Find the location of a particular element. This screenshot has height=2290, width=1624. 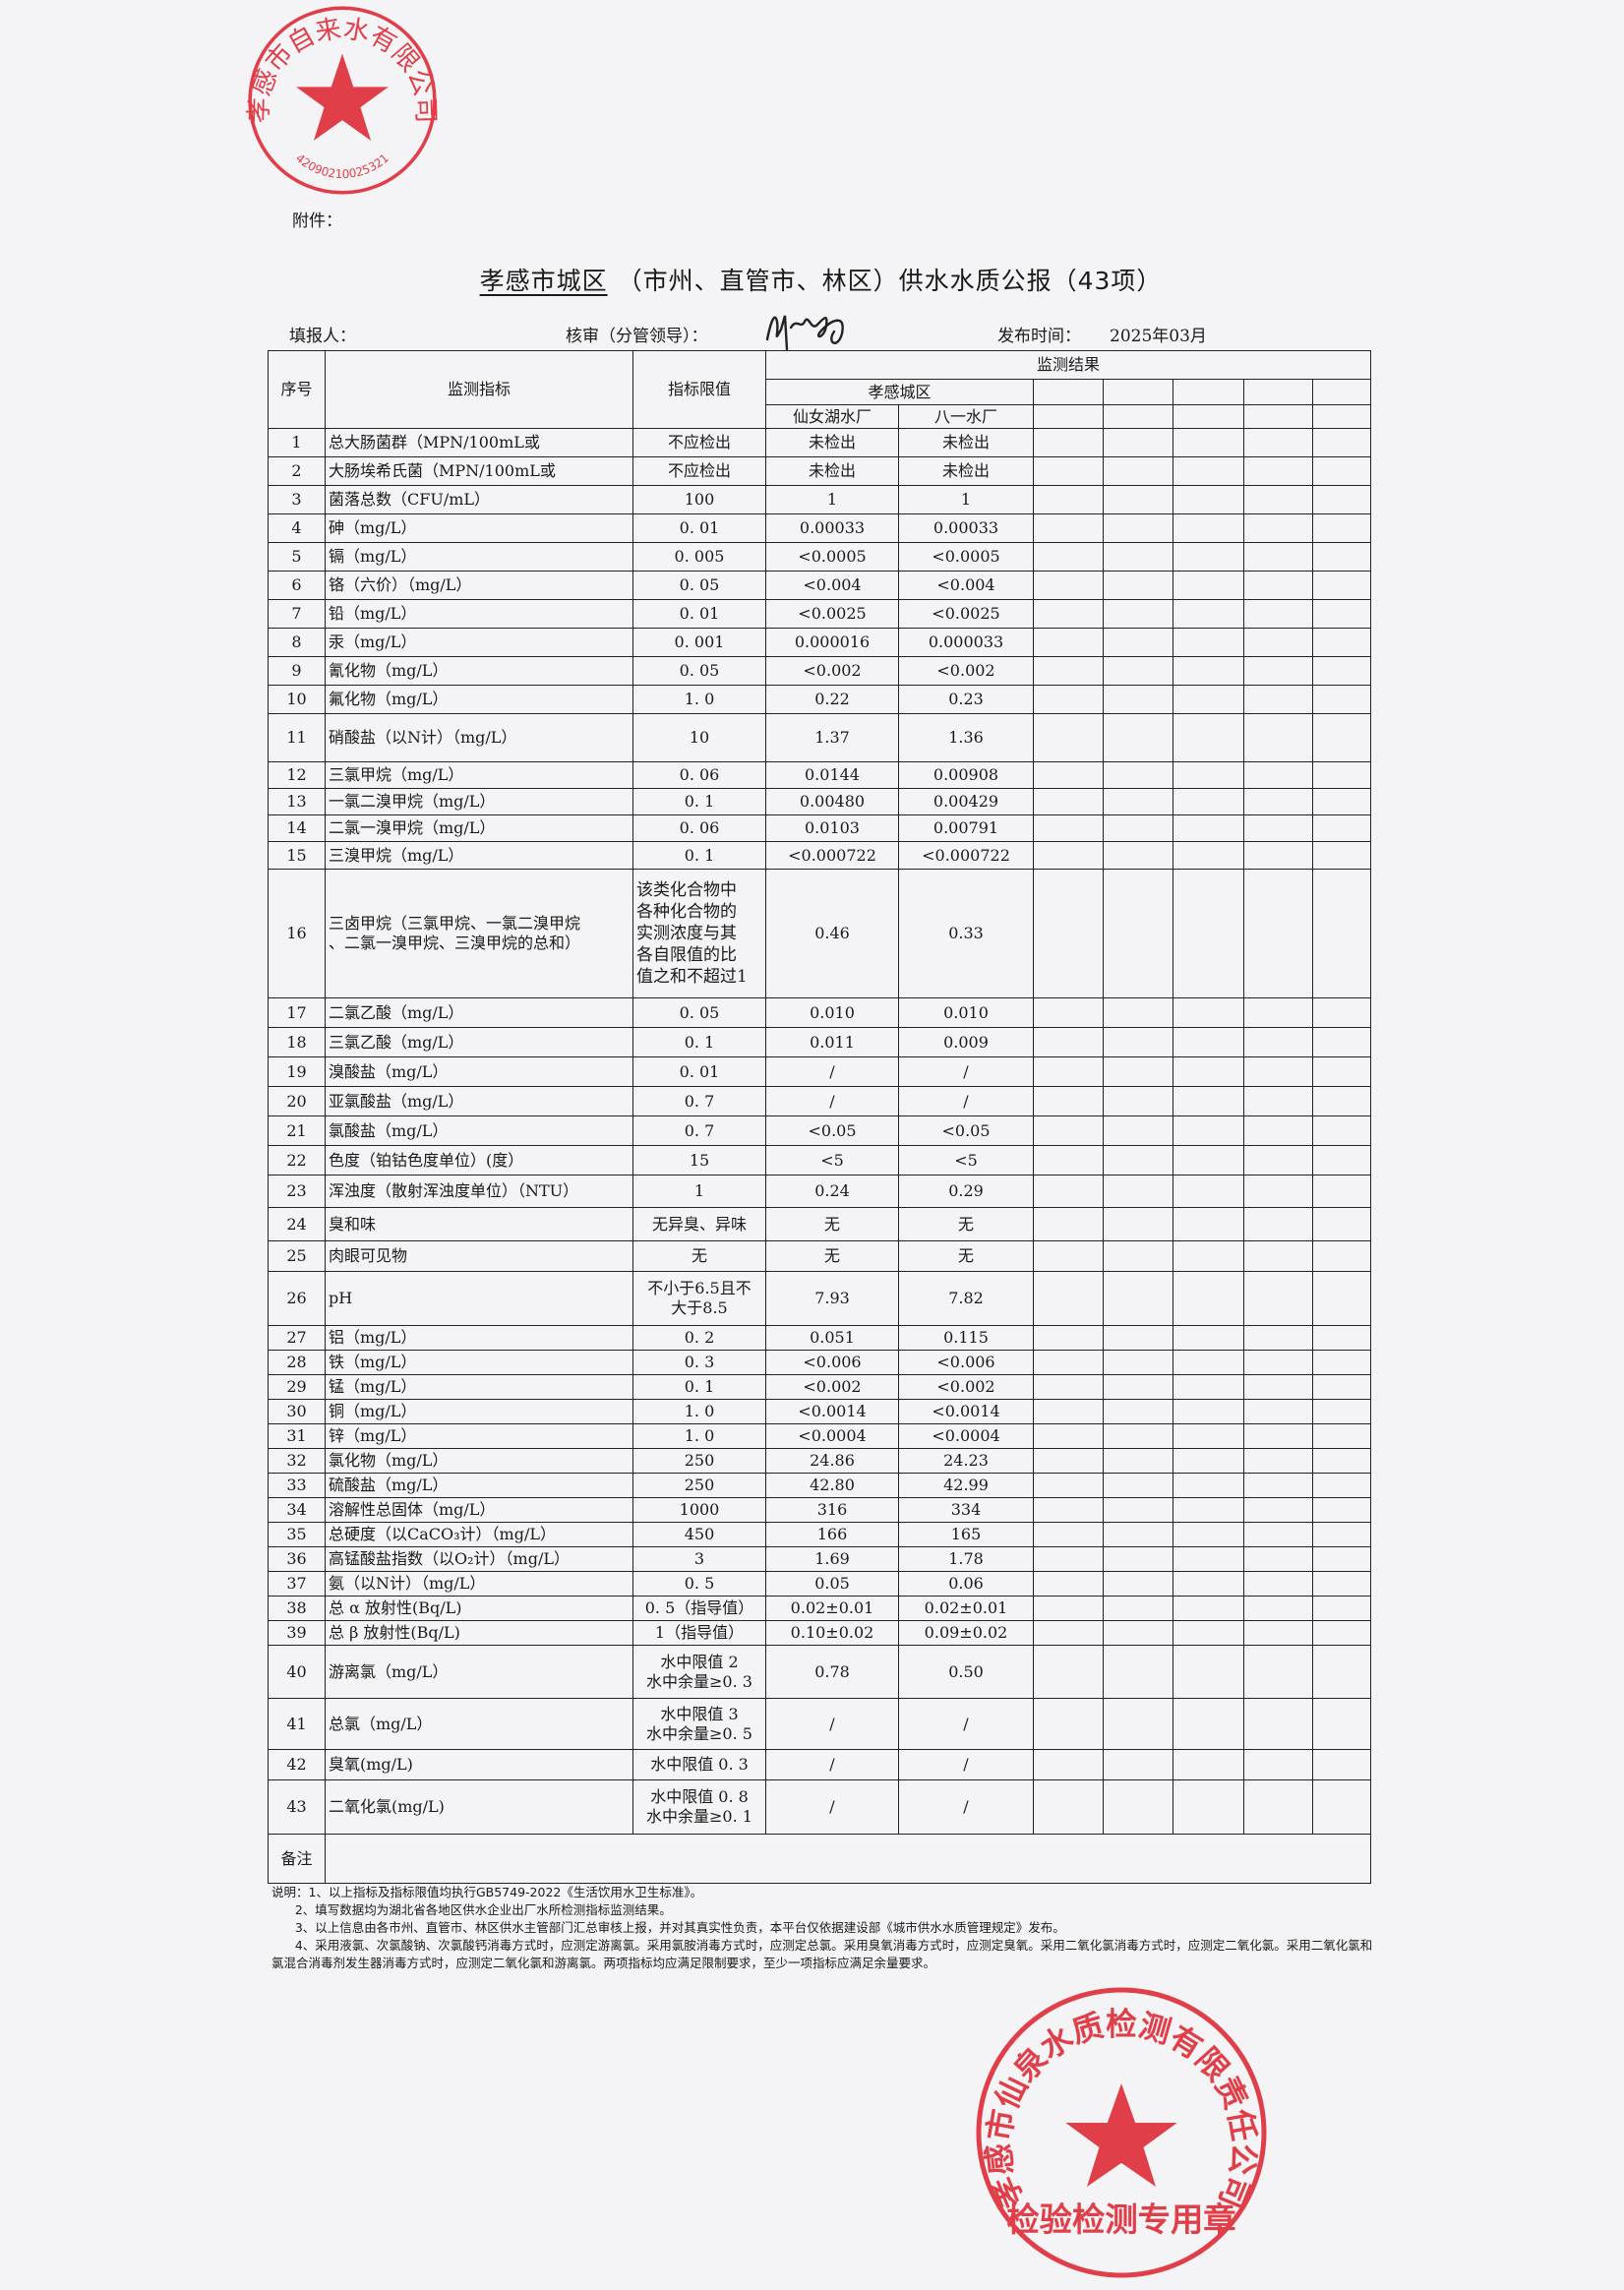

table-row: 40 游离氯（mg/L） 水中限值 2 水中余量≥0. 3 0.78 0.50 is located at coordinates (819, 1672).